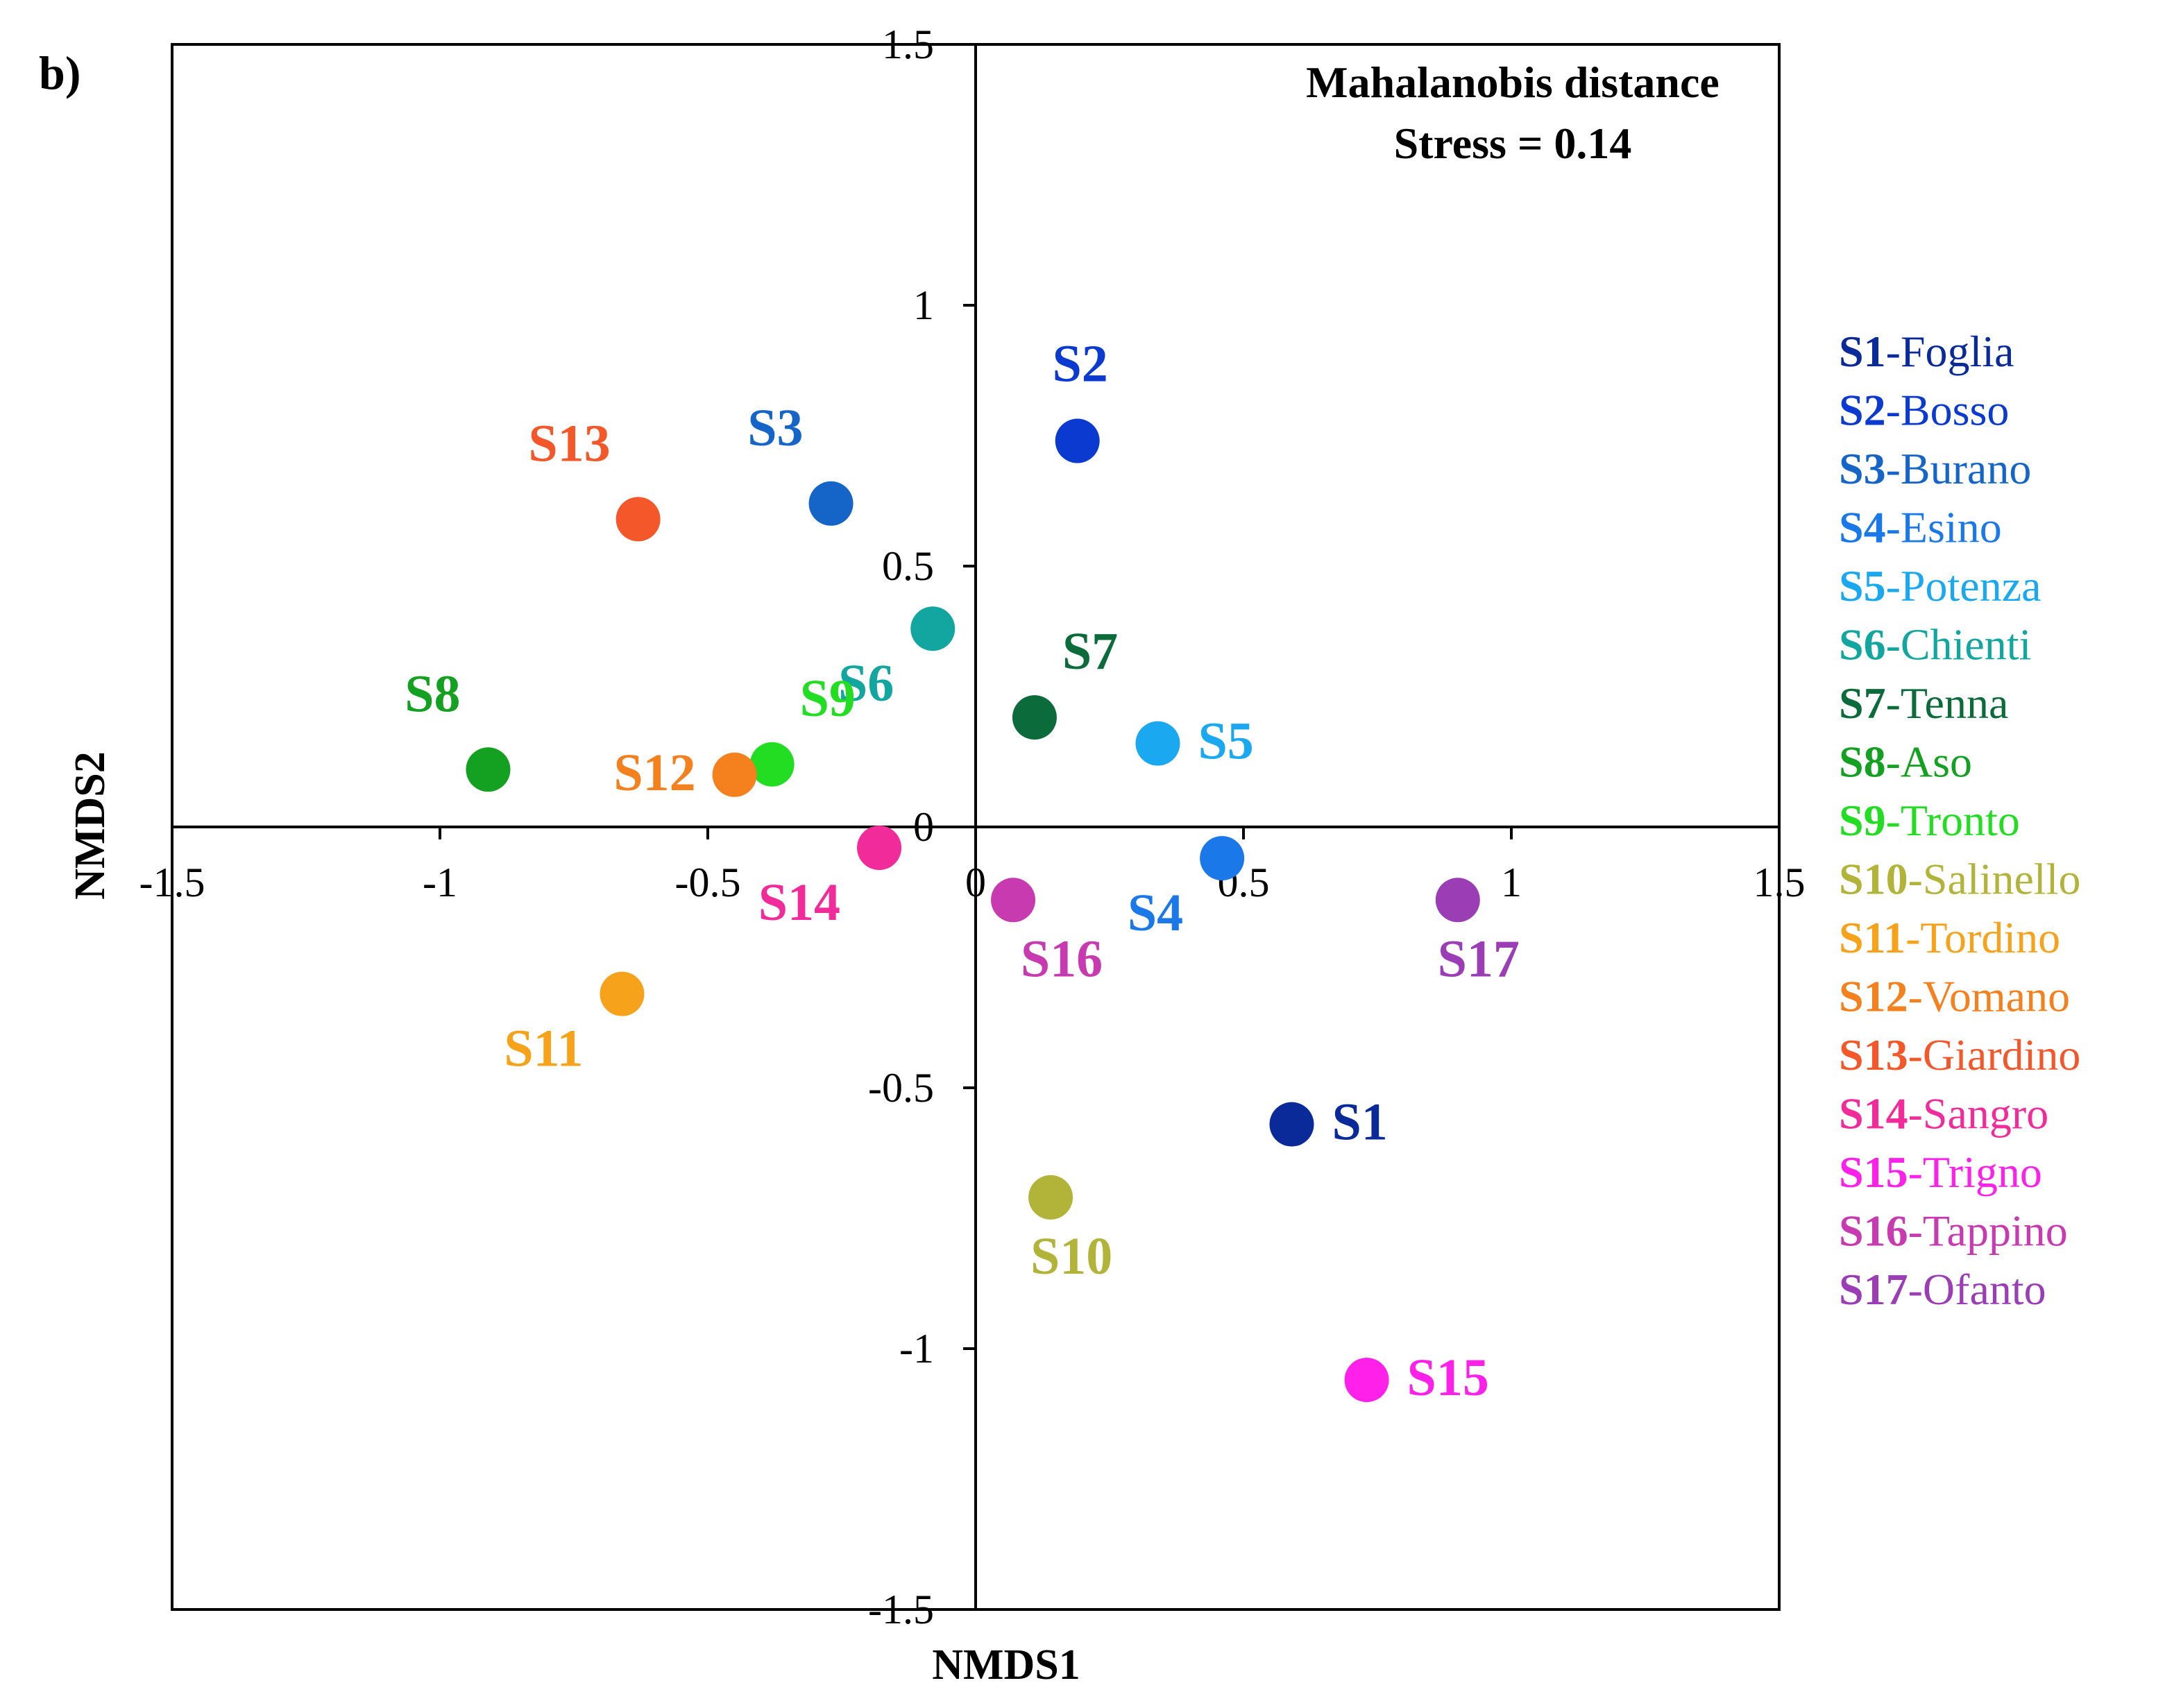  Describe the element at coordinates (1964, 585) in the screenshot. I see `legend-name: -Potenza` at that location.